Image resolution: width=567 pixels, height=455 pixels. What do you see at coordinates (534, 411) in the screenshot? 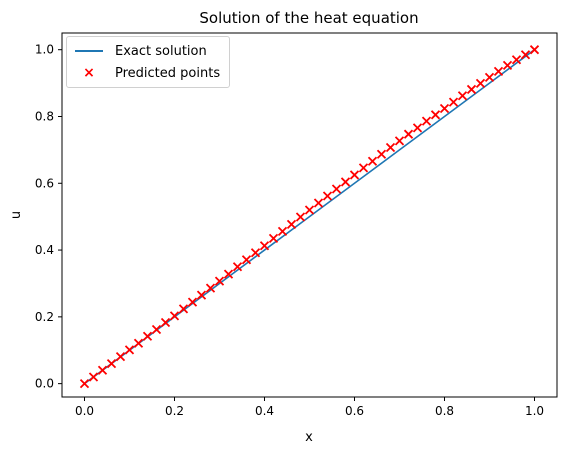
I see `x-tick-label: 1.0` at bounding box center [534, 411].